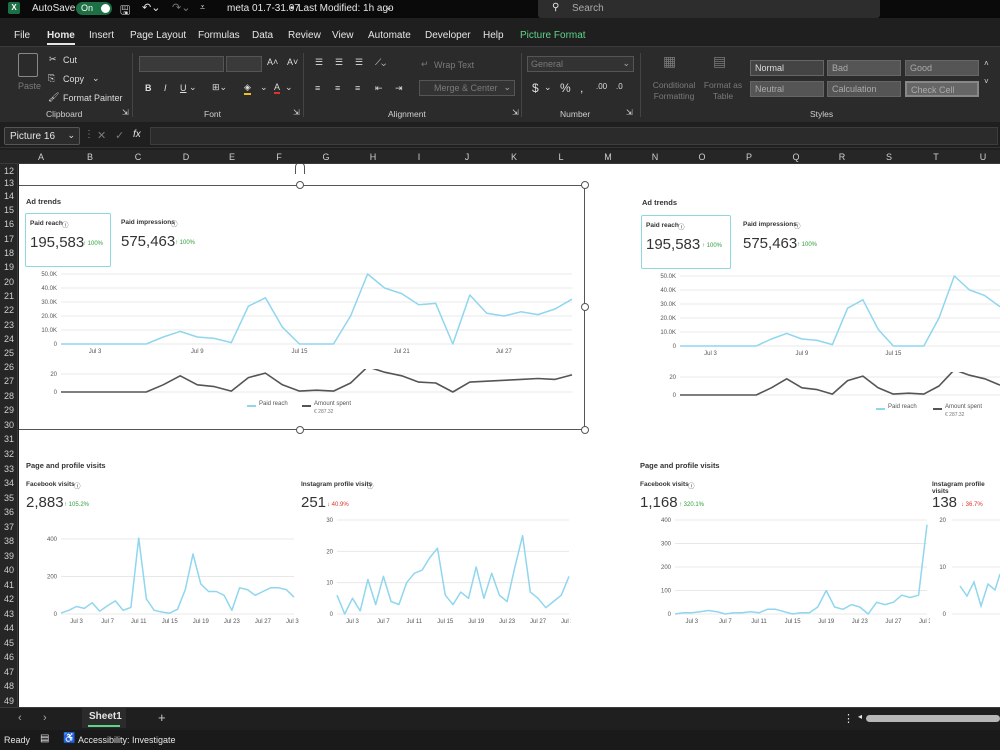  What do you see at coordinates (8, 585) in the screenshot?
I see `row-header-41: 41` at bounding box center [8, 585].